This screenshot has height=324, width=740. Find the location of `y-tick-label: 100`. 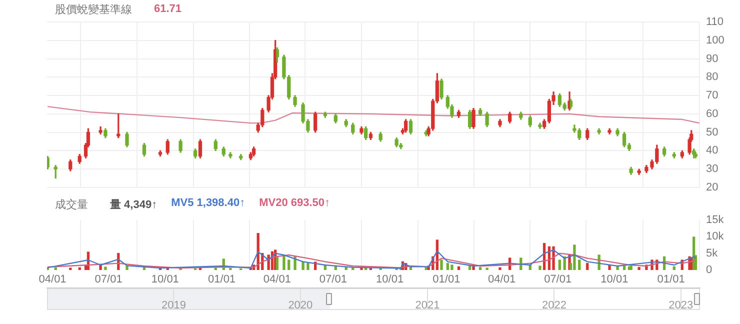

y-tick-label: 100 is located at coordinates (715, 40).